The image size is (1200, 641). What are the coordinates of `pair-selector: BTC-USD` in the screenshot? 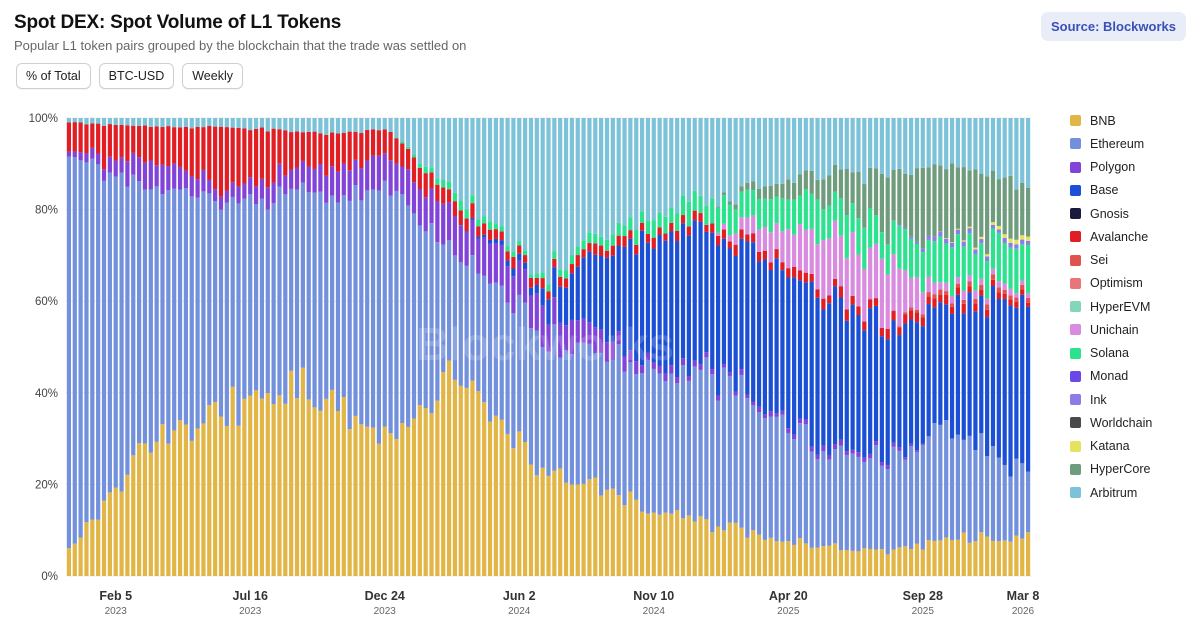 It's located at (136, 76).